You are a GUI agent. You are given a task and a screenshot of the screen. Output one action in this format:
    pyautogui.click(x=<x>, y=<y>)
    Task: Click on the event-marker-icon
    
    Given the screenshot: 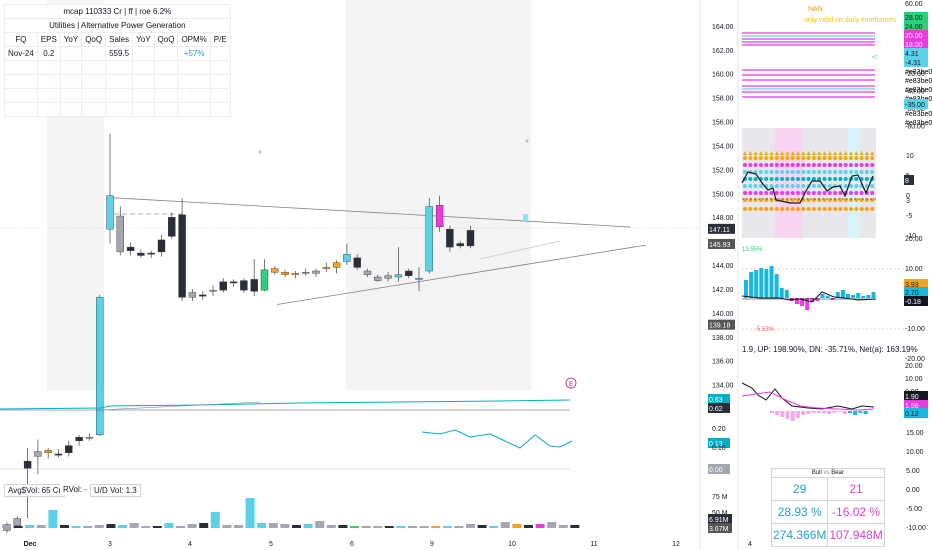 What is the action you would take?
    pyautogui.click(x=571, y=383)
    